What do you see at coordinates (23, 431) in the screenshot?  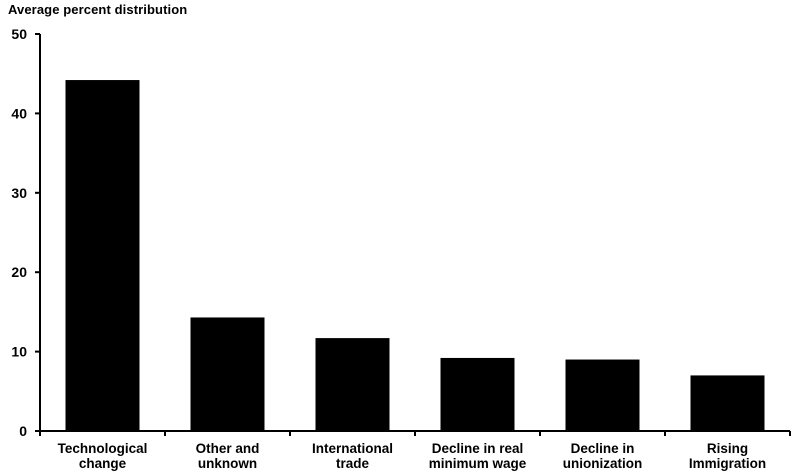 I see `y-tick-label: 0` at bounding box center [23, 431].